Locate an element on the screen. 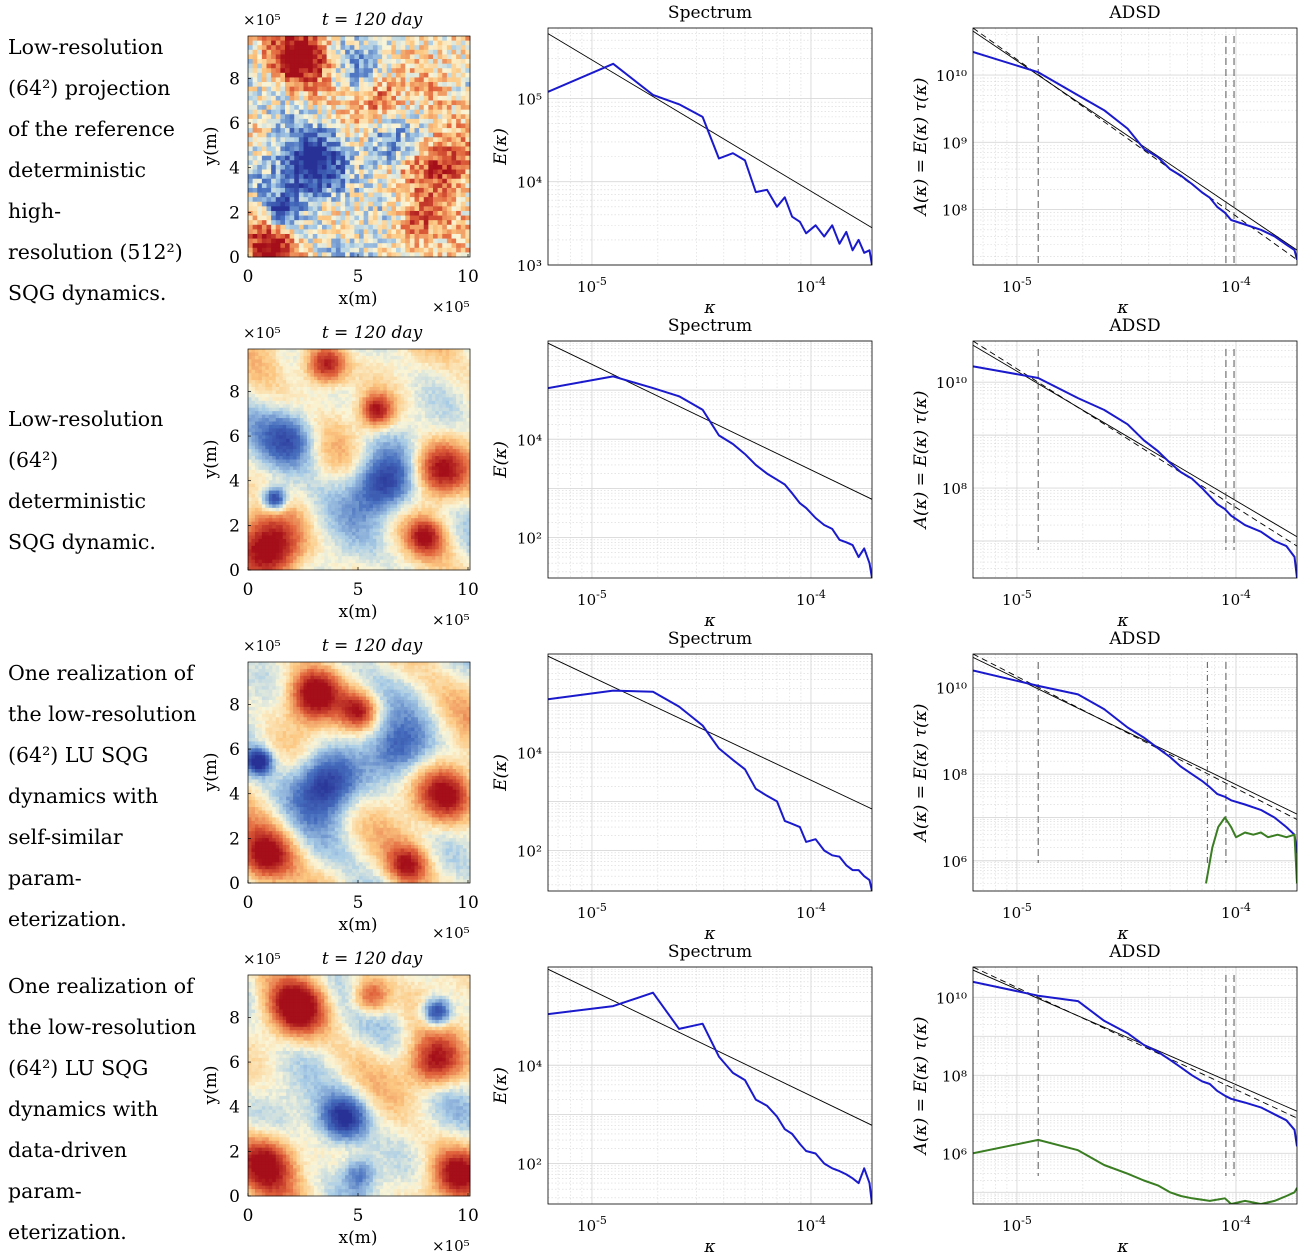  y-tick-label: 10³ is located at coordinates (529, 266).